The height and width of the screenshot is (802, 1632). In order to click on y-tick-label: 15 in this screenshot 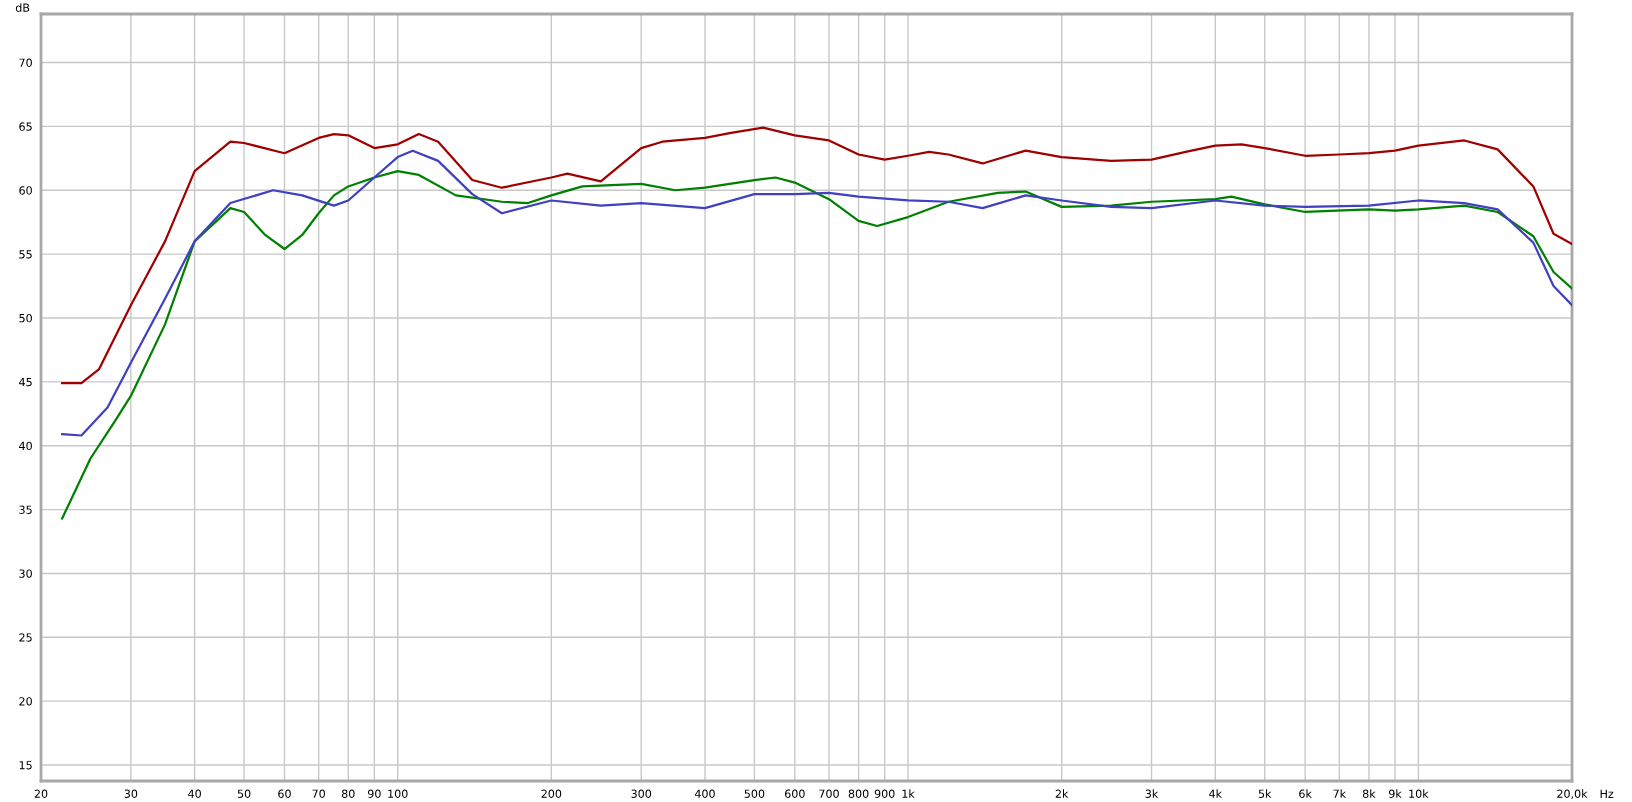, I will do `click(25, 765)`.